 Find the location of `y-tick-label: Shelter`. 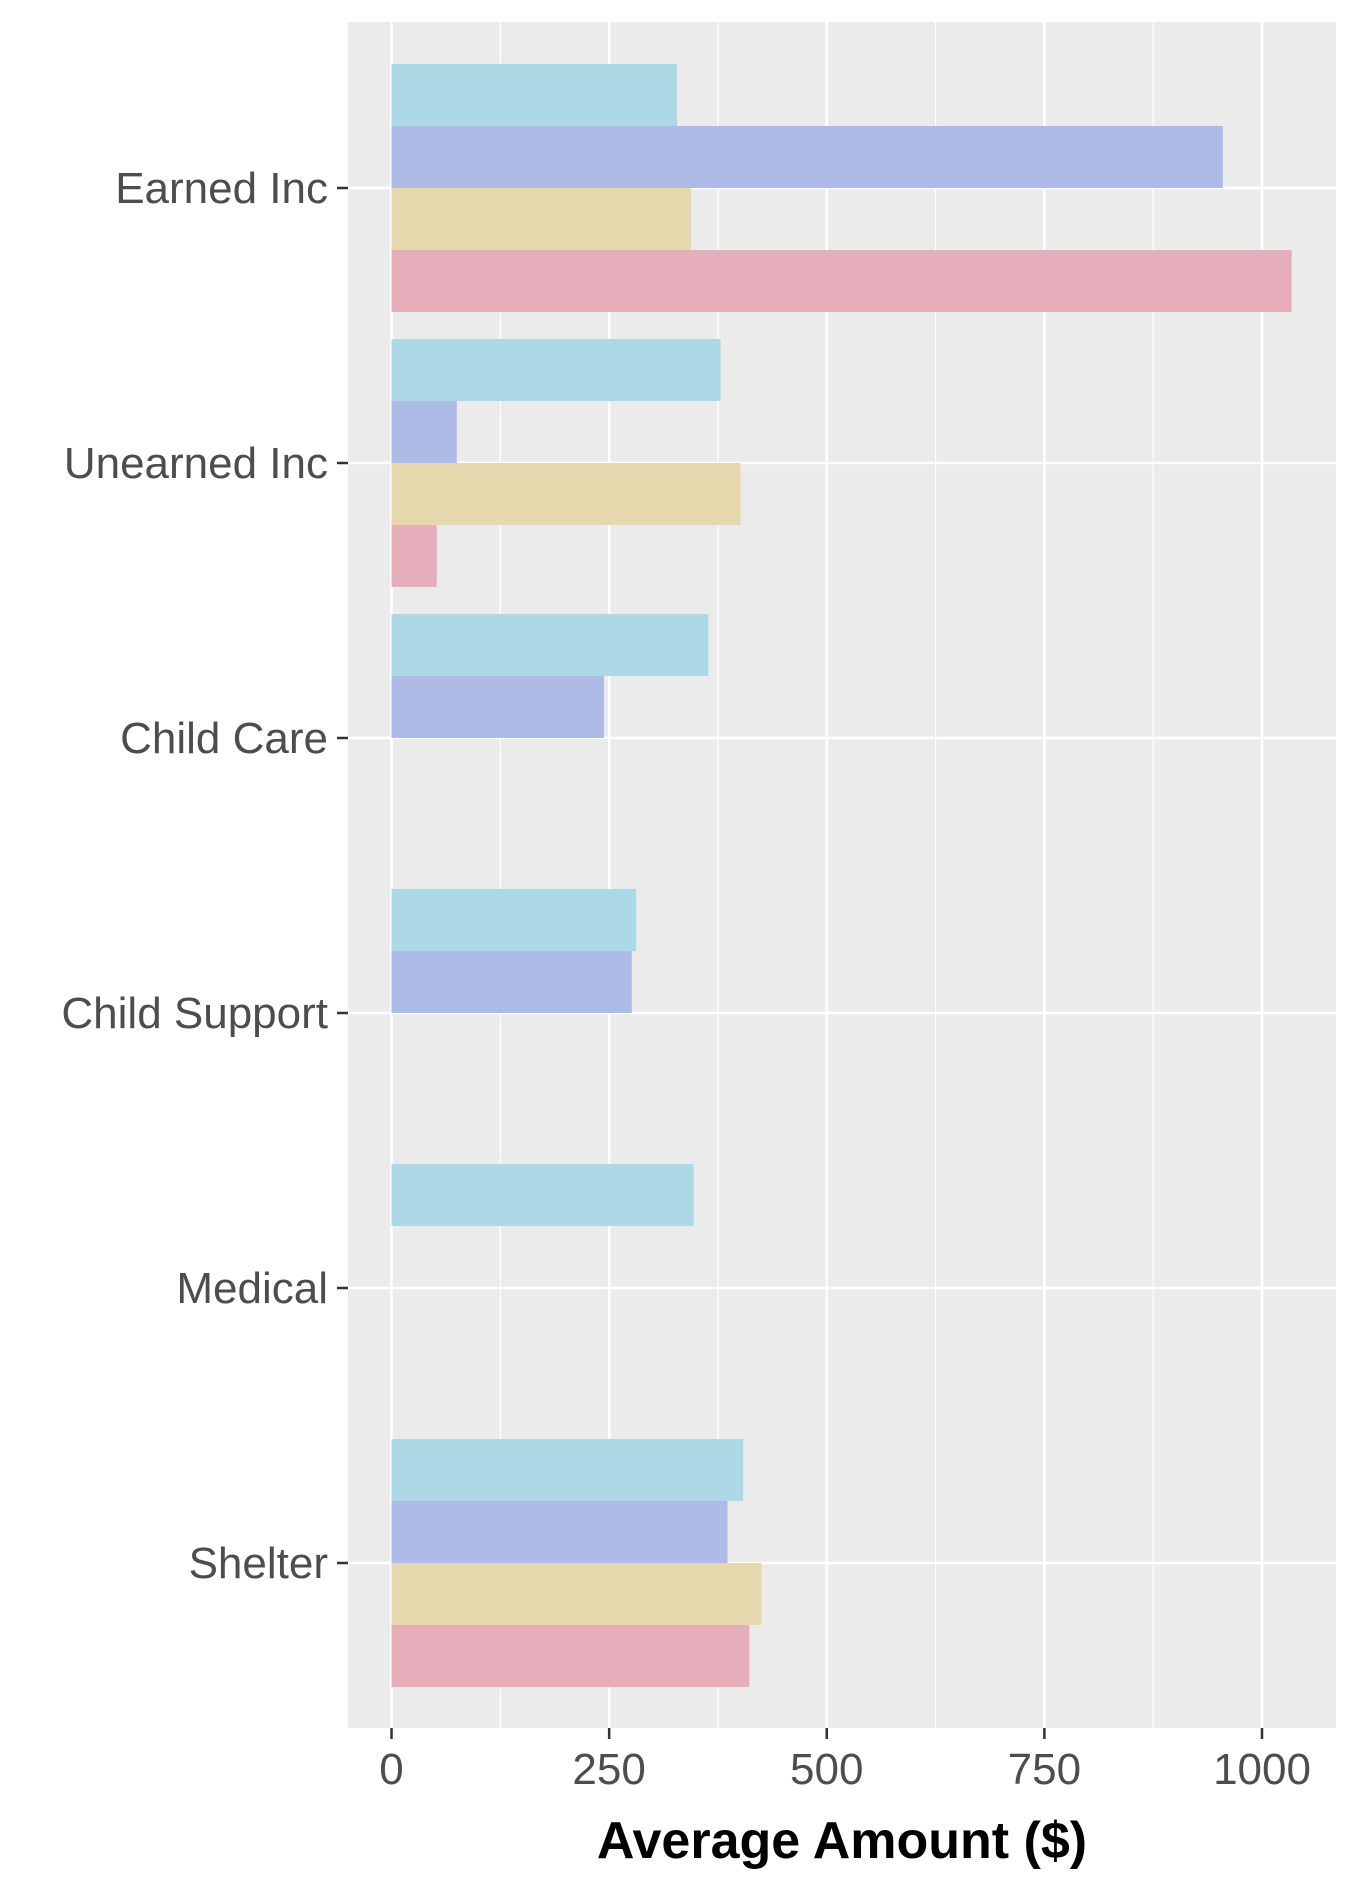

y-tick-label: Shelter is located at coordinates (258, 1563).